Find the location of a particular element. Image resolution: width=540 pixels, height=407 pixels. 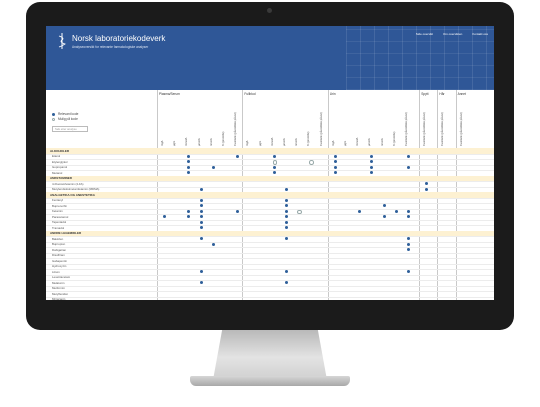

group-header: Urin is located at coordinates (332, 94).